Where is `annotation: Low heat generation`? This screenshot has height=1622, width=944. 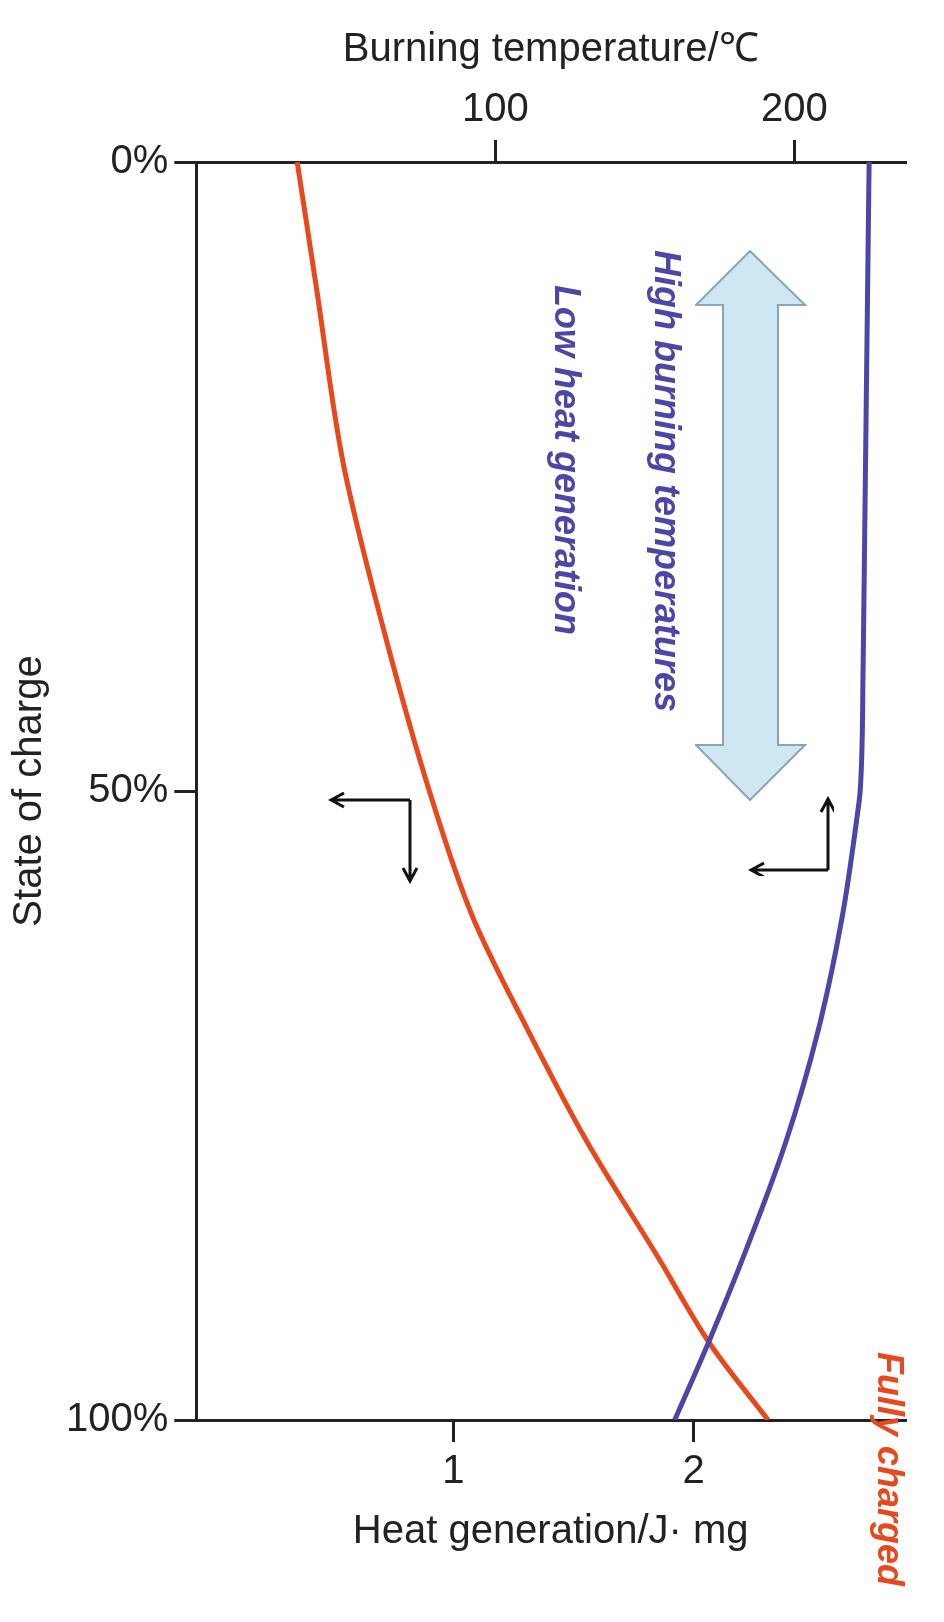
annotation: Low heat generation is located at coordinates (568, 460).